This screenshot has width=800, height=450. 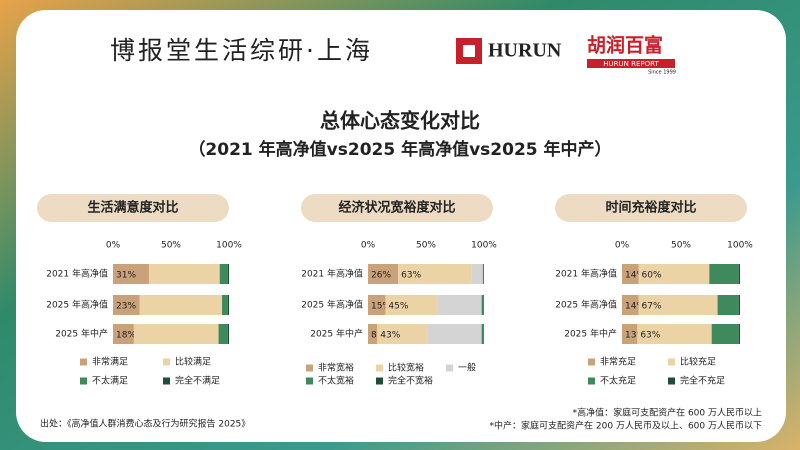 What do you see at coordinates (336, 381) in the screenshot?
I see `legend-label: 不太宽裕` at bounding box center [336, 381].